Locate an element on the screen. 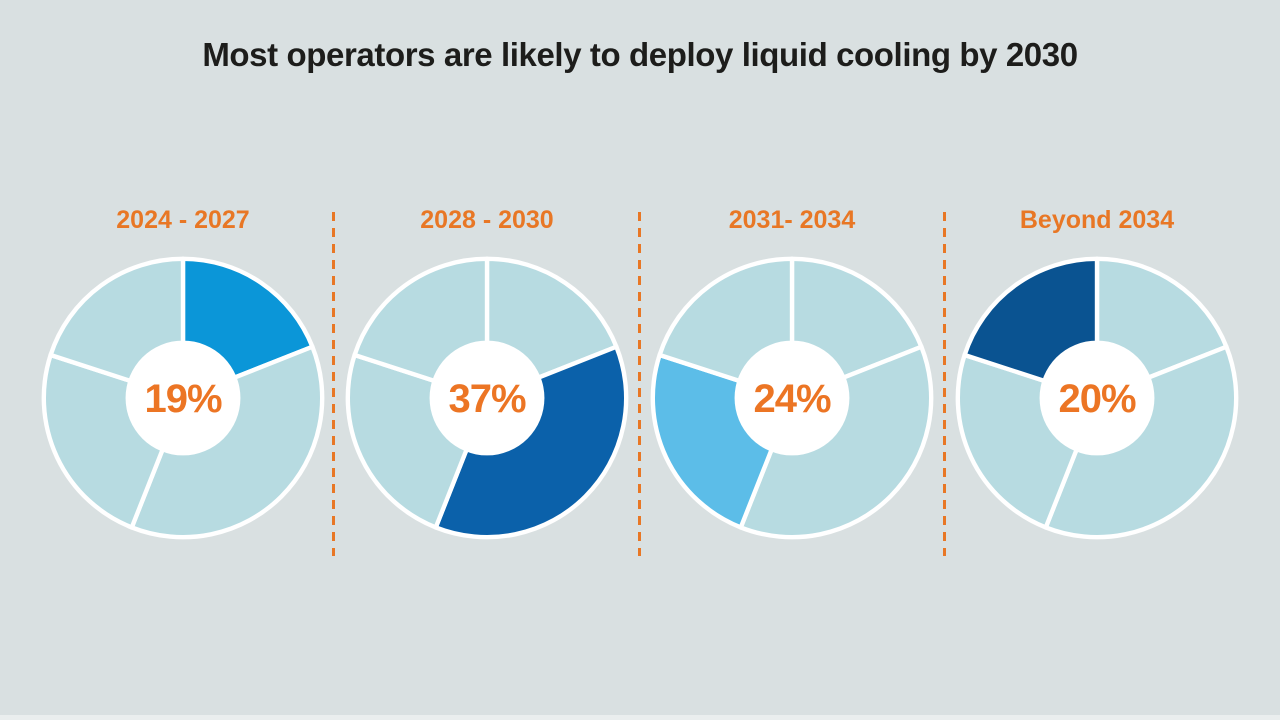 The height and width of the screenshot is (720, 1280). donut-chart-2024-2027 is located at coordinates (183, 398).